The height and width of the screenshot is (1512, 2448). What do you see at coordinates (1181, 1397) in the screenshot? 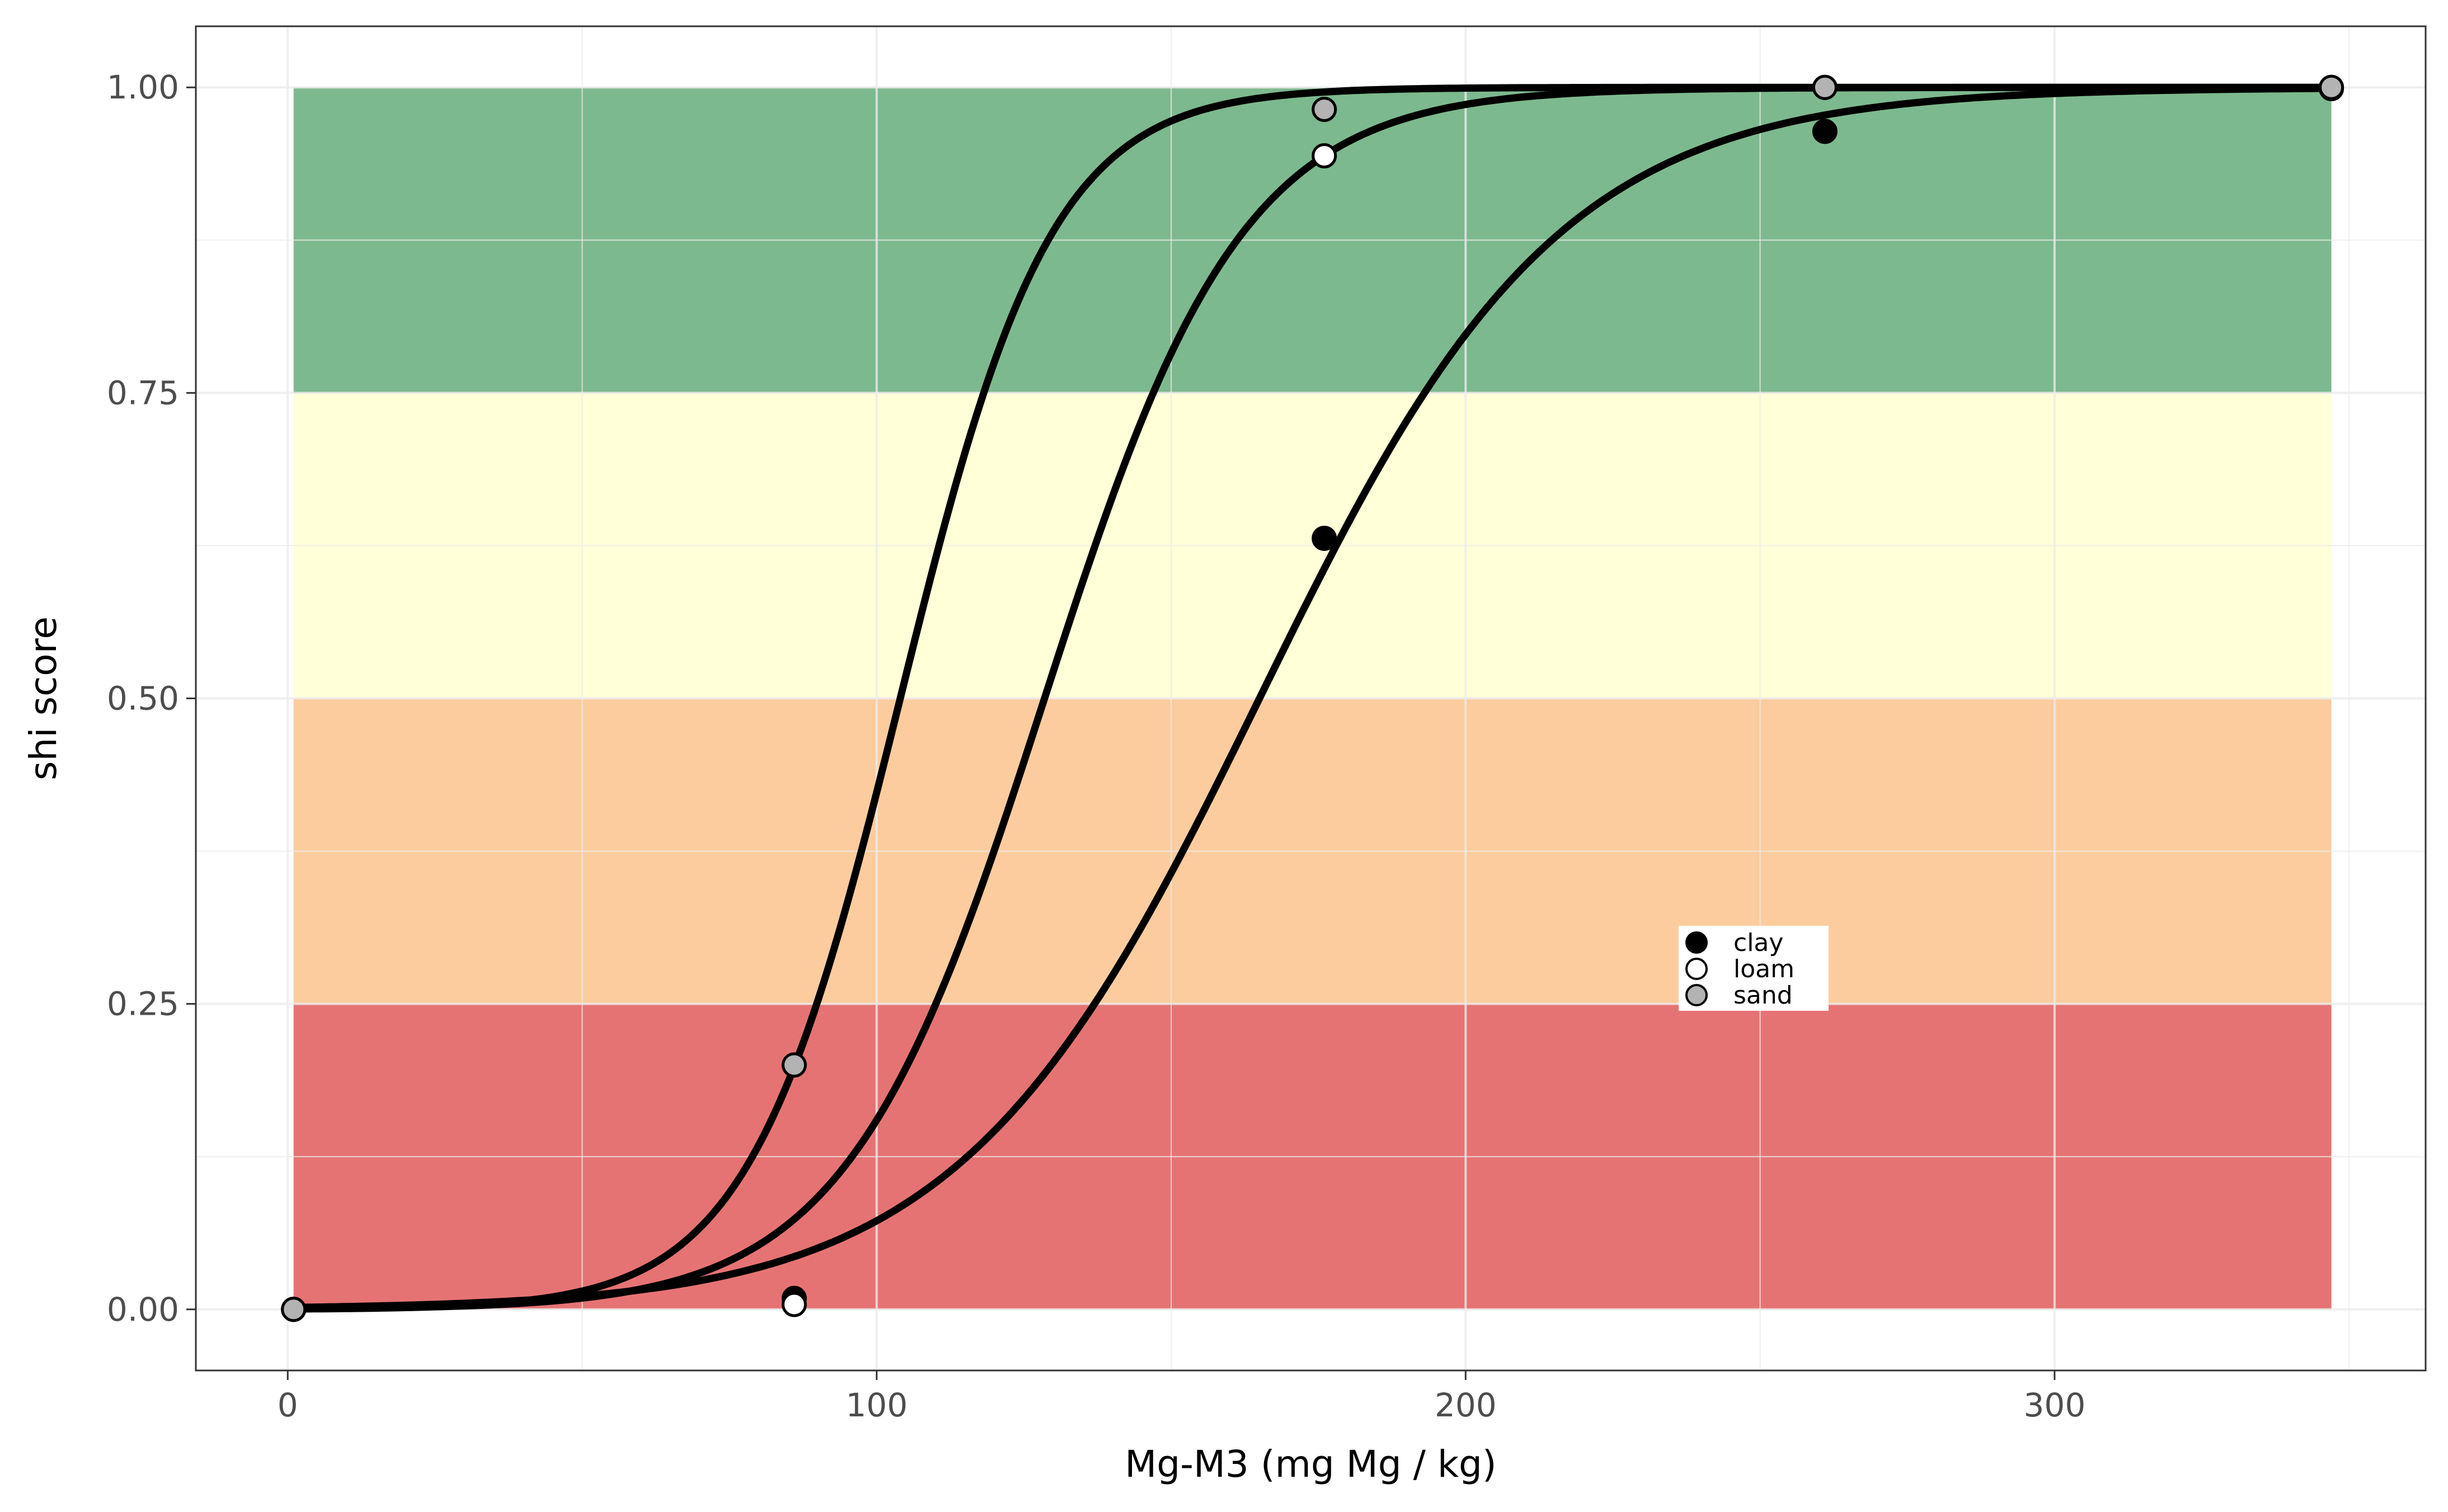
I see `x-axis: 0 100 200 300` at bounding box center [1181, 1397].